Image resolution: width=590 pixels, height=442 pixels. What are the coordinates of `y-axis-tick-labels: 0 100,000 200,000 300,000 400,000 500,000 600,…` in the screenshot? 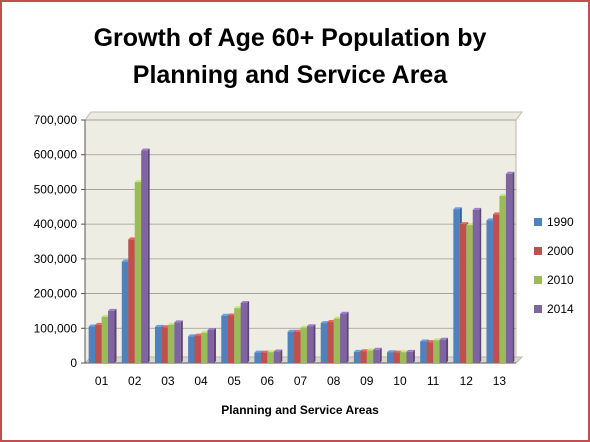 It's located at (56, 241).